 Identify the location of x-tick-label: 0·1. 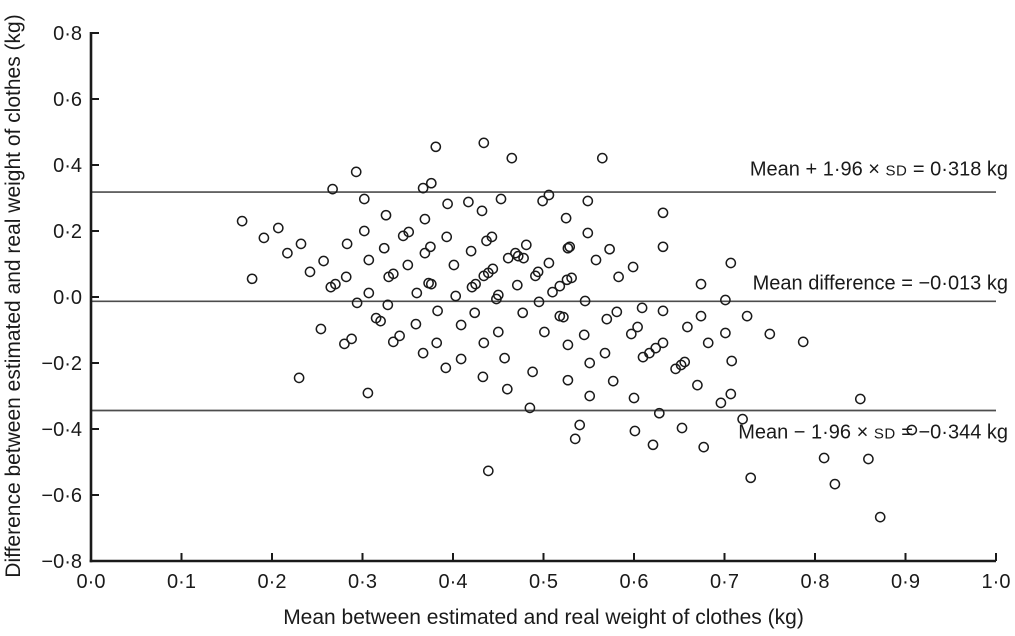
(181, 582).